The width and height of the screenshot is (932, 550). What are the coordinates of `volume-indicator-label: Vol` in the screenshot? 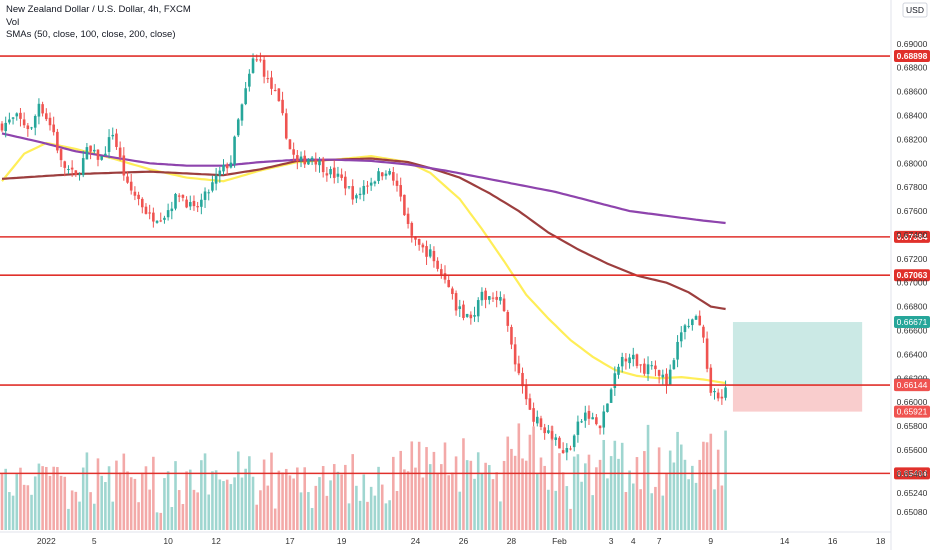 It's located at (13, 22).